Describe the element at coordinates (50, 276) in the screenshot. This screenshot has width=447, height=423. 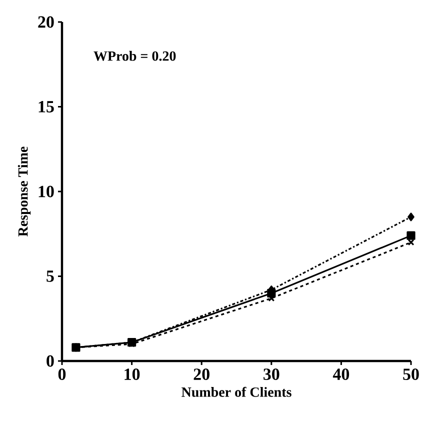
I see `y-tick-label: 5` at that location.